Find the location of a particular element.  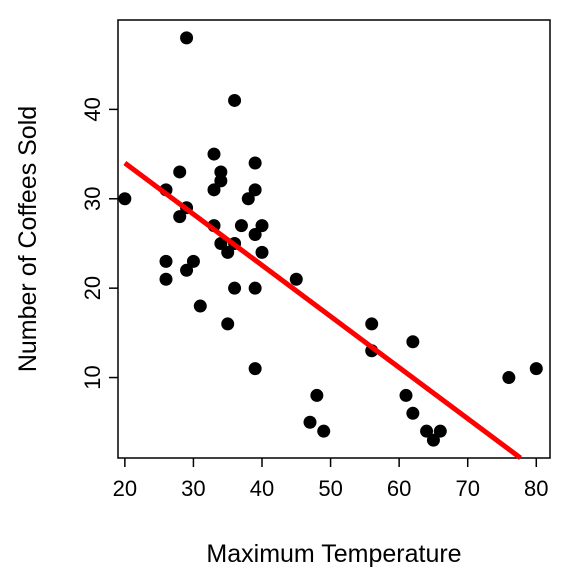

x-tick-label: 50 is located at coordinates (330, 488).